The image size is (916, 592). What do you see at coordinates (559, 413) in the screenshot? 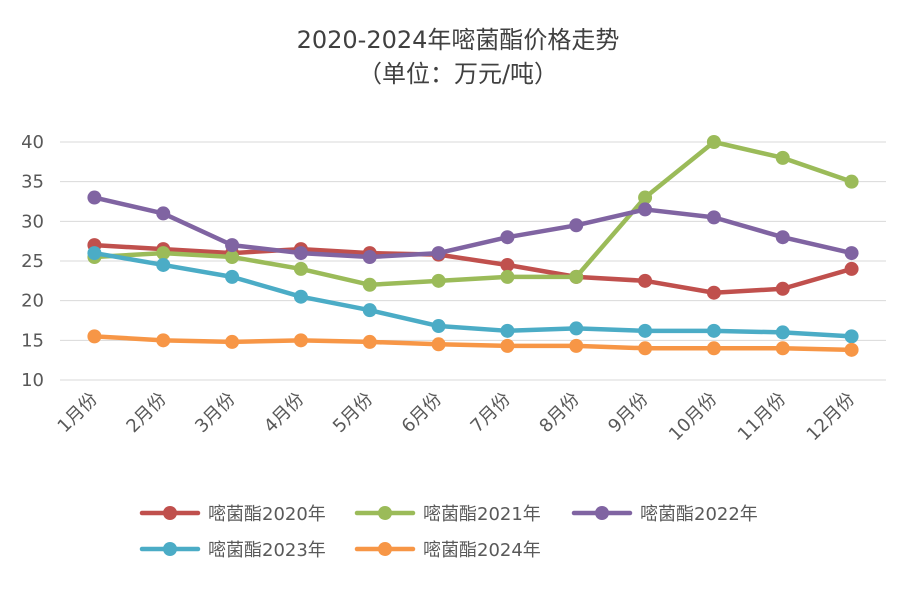
I see `x-tick-label: 8月份` at bounding box center [559, 413].